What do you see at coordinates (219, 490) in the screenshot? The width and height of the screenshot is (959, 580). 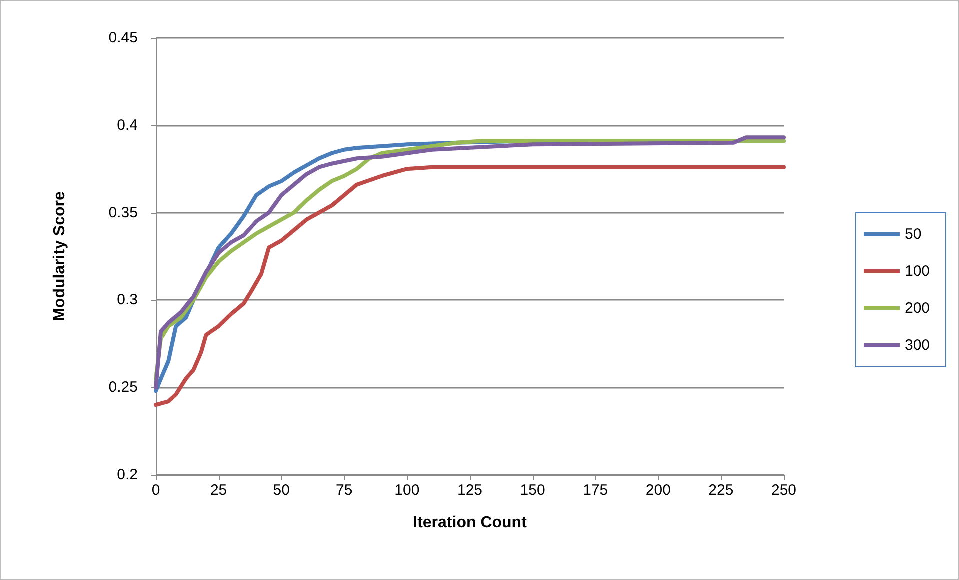 I see `x-tick-label: 25` at bounding box center [219, 490].